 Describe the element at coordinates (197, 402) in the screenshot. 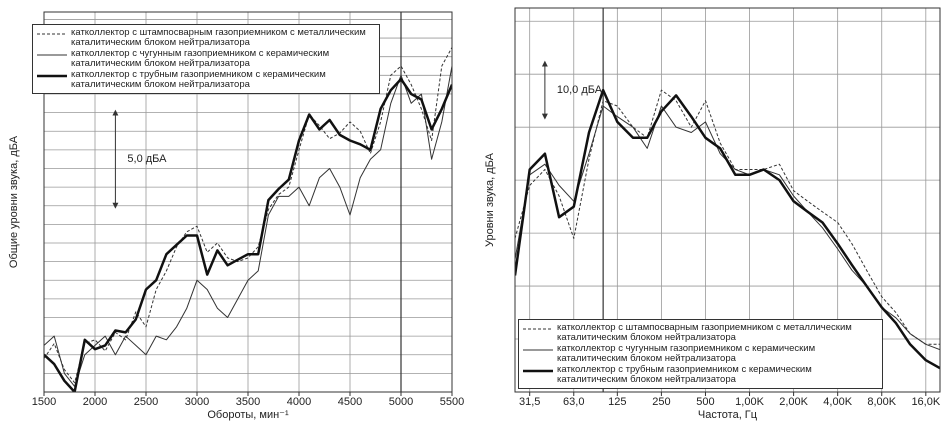

I see `x-tick-label: 3000` at that location.